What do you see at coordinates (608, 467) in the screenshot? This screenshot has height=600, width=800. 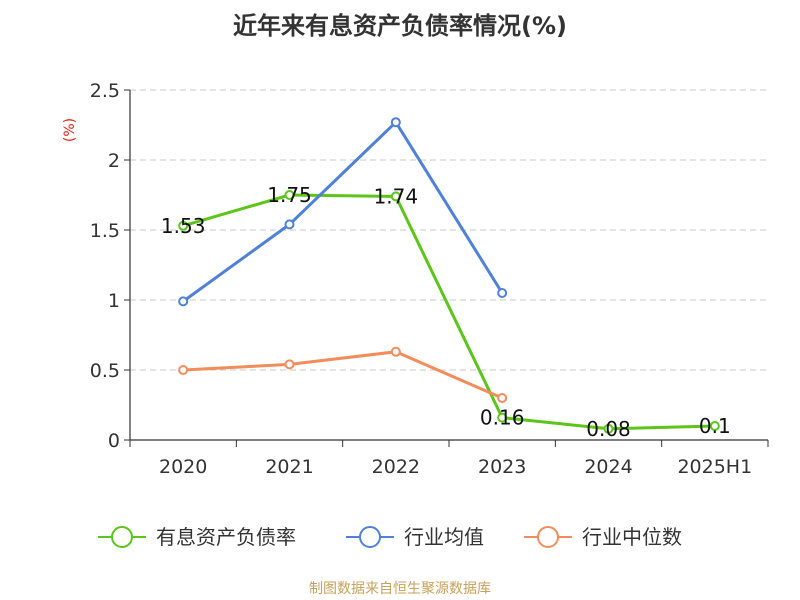 I see `x-tick-label: 2024` at bounding box center [608, 467].